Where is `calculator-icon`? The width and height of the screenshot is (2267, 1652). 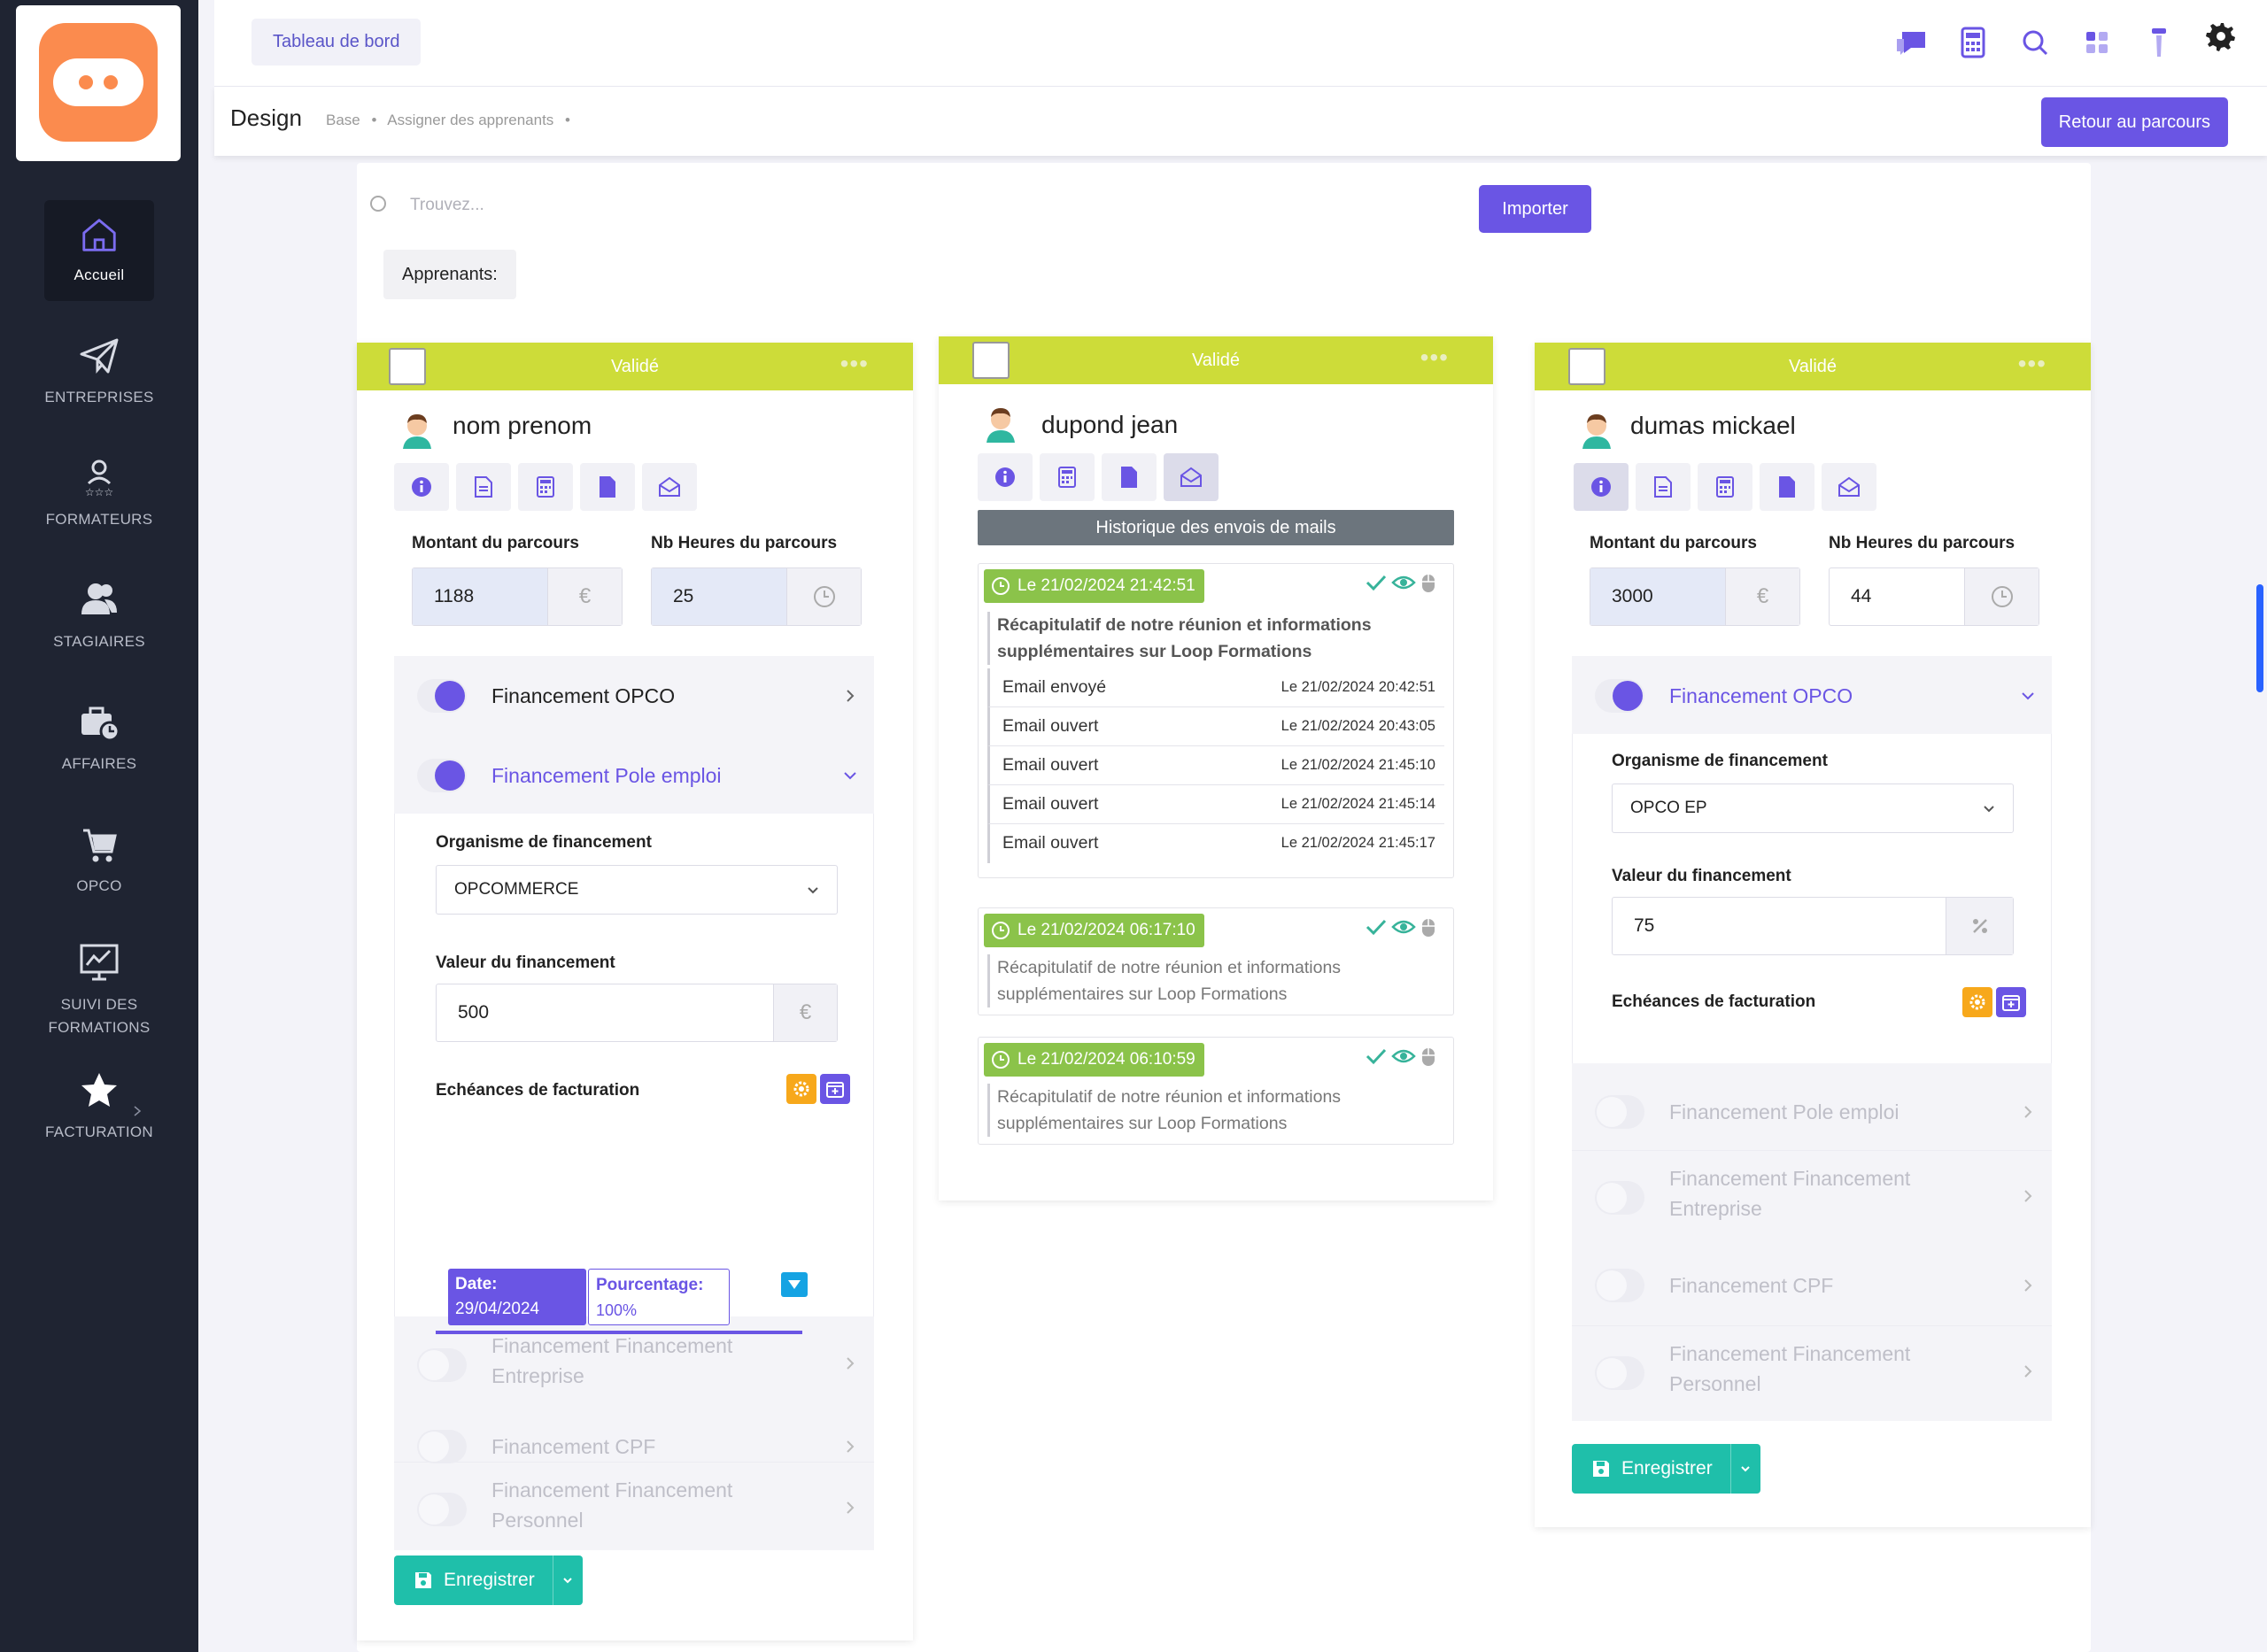
calculator-icon is located at coordinates (1973, 42).